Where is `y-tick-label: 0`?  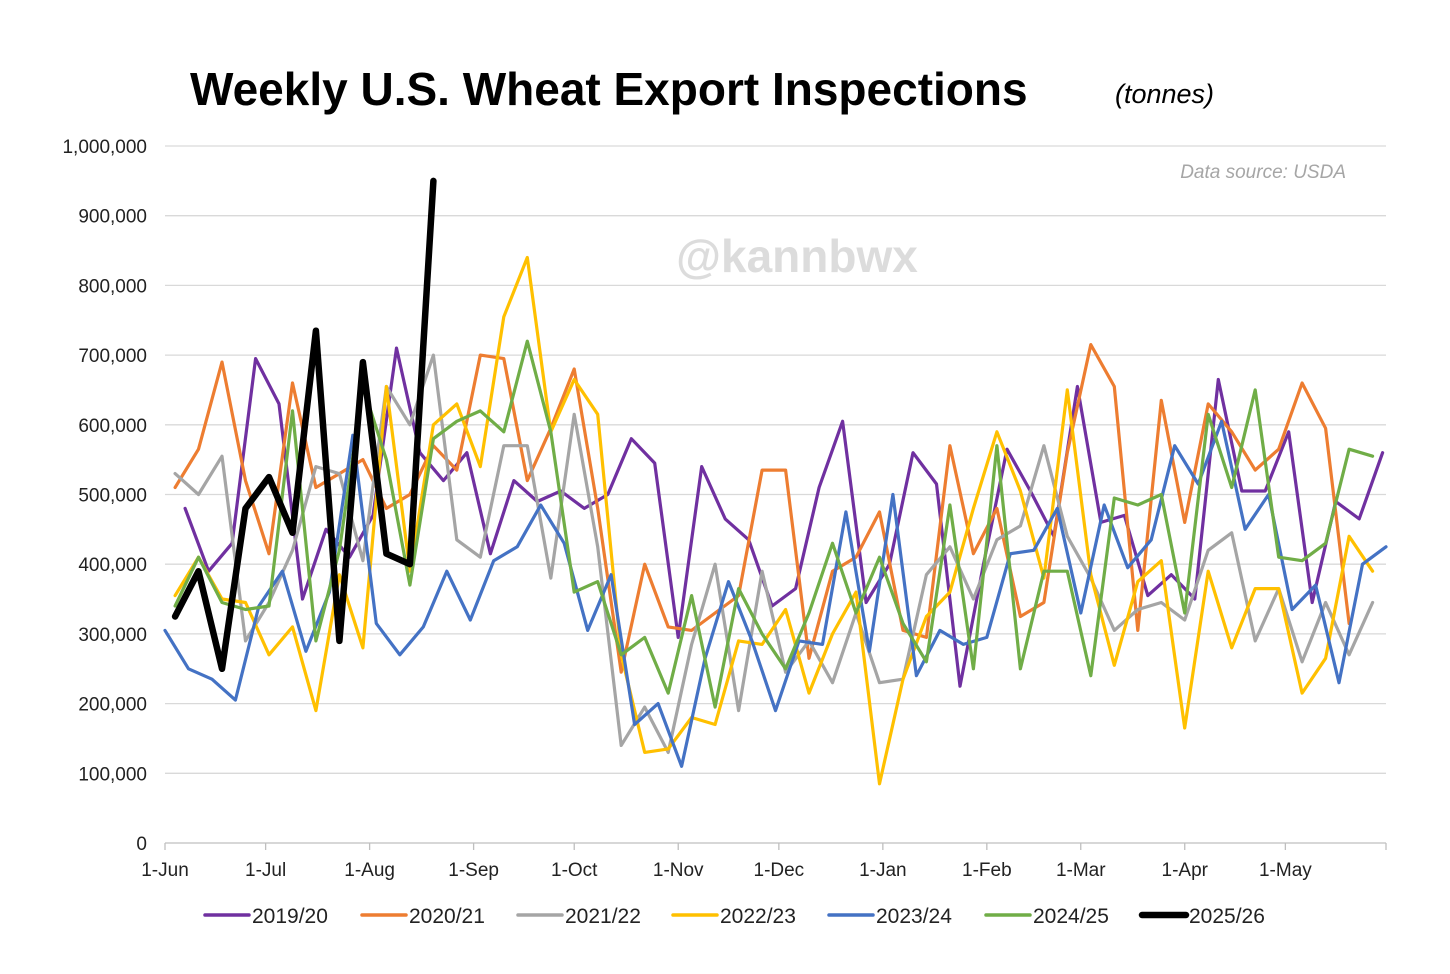 y-tick-label: 0 is located at coordinates (141, 844).